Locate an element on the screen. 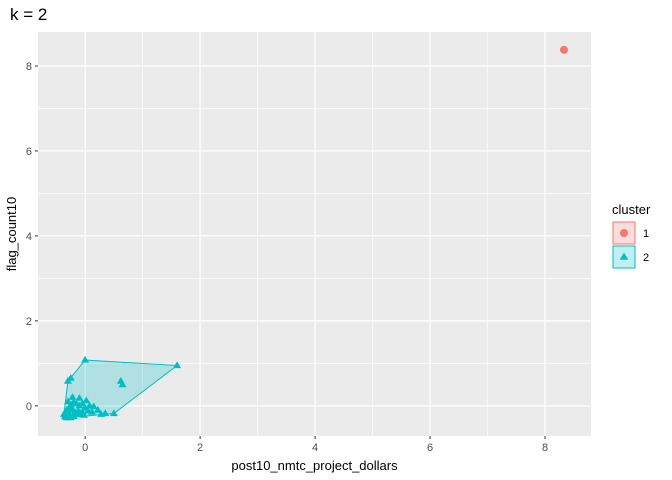 The width and height of the screenshot is (672, 480). x-tick-label: 6 is located at coordinates (430, 448).